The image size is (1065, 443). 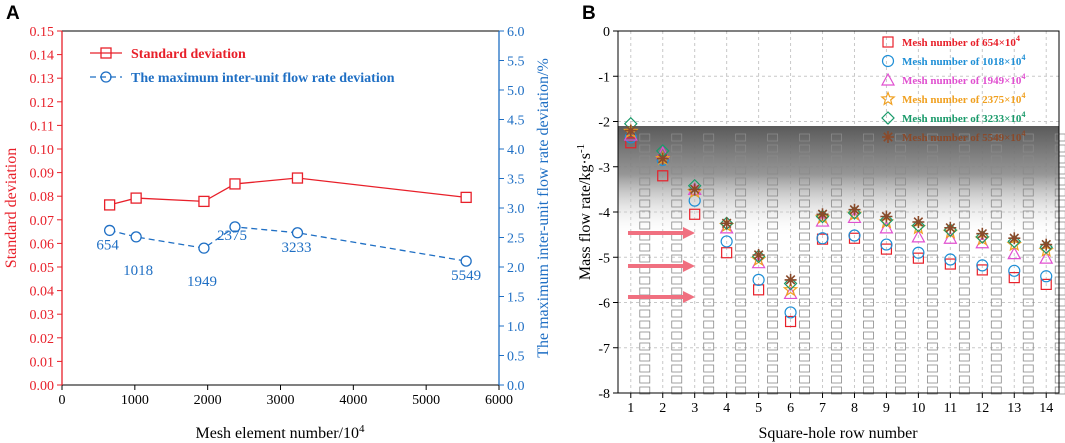 What do you see at coordinates (963, 79) in the screenshot?
I see `legend-label-triangle: Mesh number of 1949×104` at bounding box center [963, 79].